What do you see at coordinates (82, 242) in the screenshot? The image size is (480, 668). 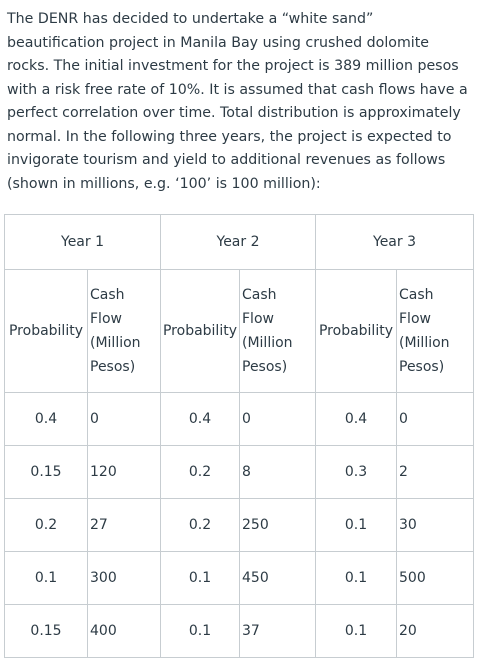 I see `year-1-header: Year 1` at bounding box center [82, 242].